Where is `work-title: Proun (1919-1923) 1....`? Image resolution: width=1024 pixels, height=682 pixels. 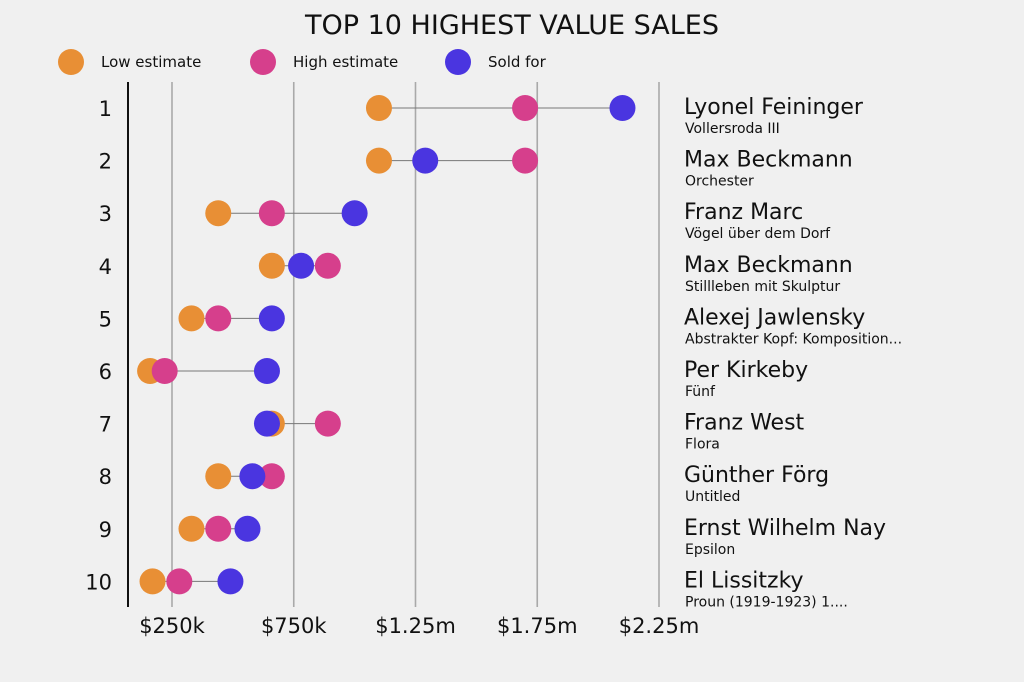 work-title: Proun (1919-1923) 1.... is located at coordinates (766, 602).